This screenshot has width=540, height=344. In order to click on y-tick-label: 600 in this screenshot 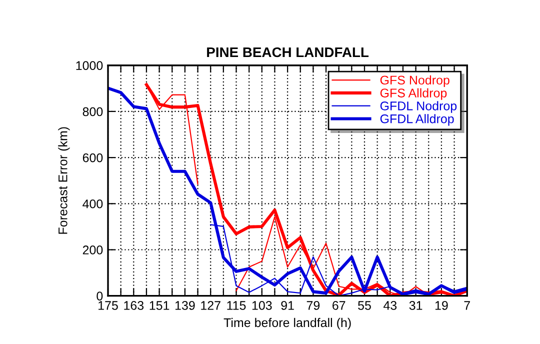, I will do `click(92, 157)`.